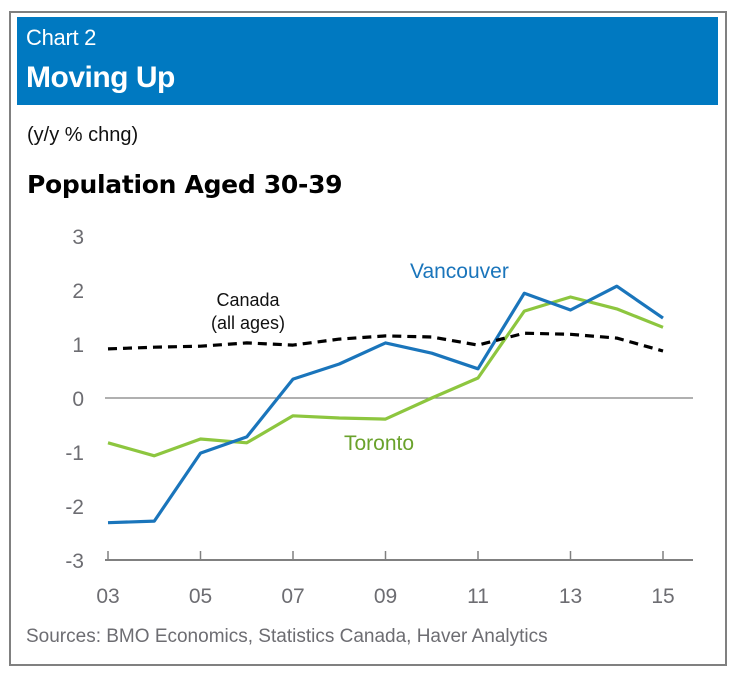 The height and width of the screenshot is (691, 742). What do you see at coordinates (248, 323) in the screenshot?
I see `canada-label-line2: (all ages)` at bounding box center [248, 323].